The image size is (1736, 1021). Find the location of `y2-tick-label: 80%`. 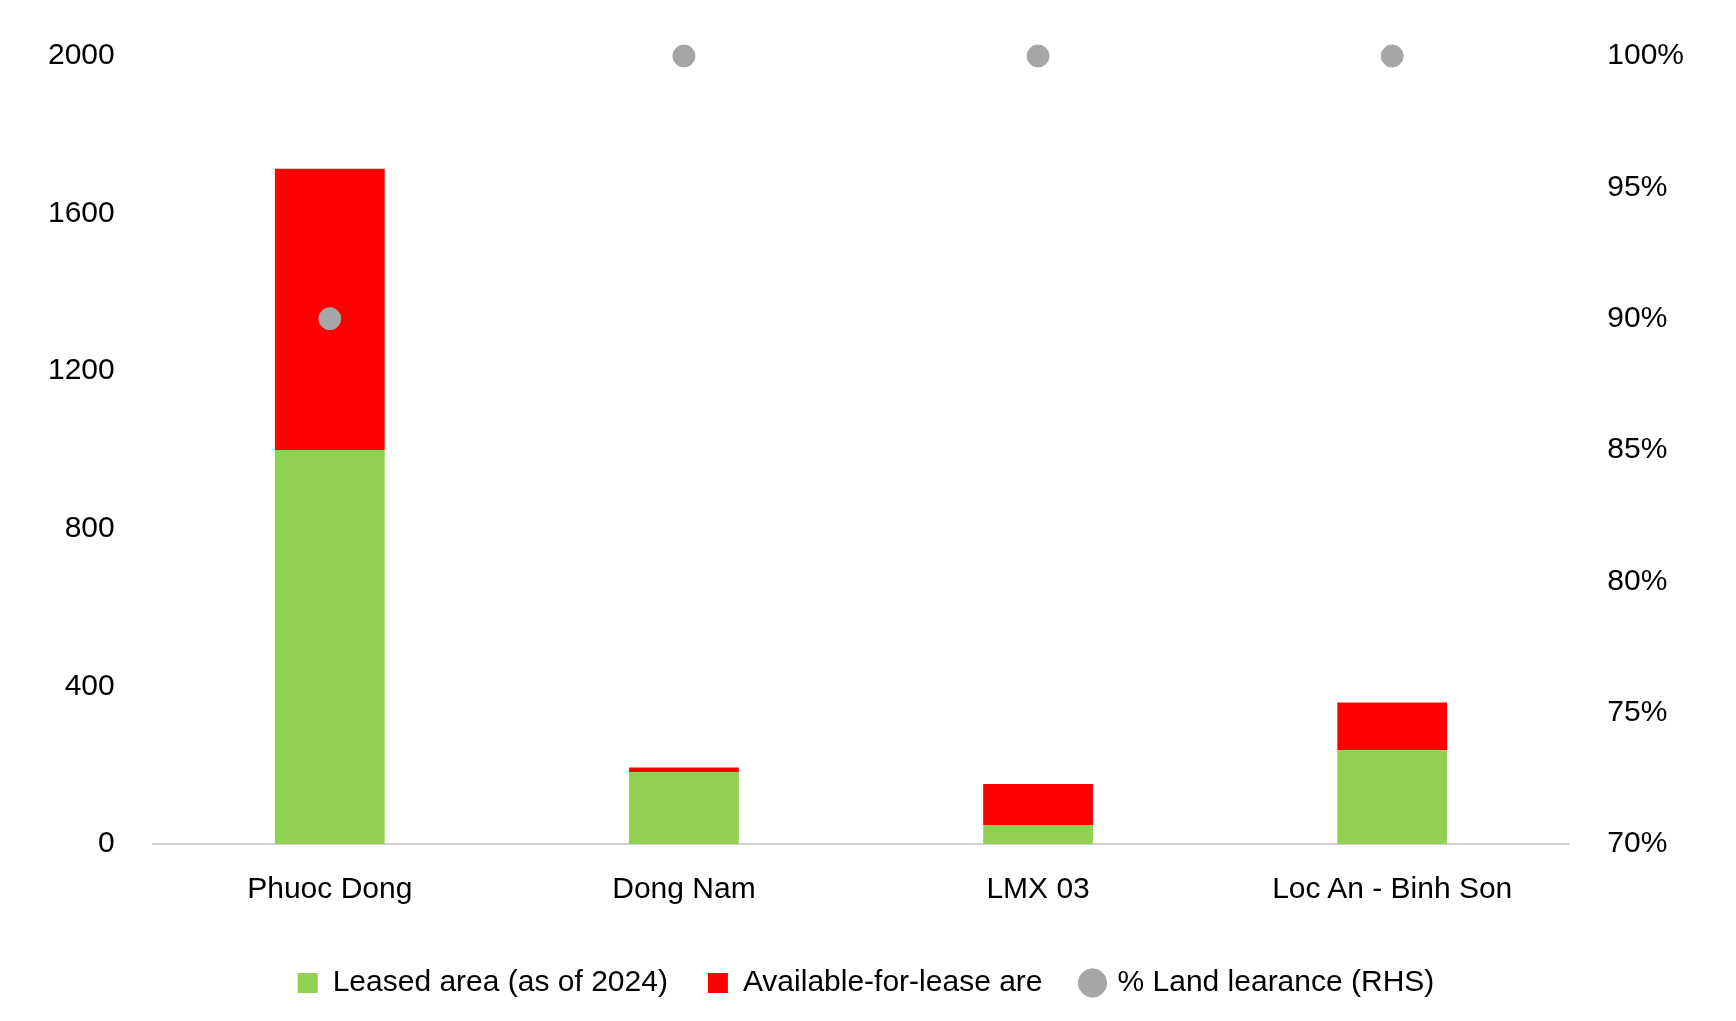

y2-tick-label: 80% is located at coordinates (1637, 579).